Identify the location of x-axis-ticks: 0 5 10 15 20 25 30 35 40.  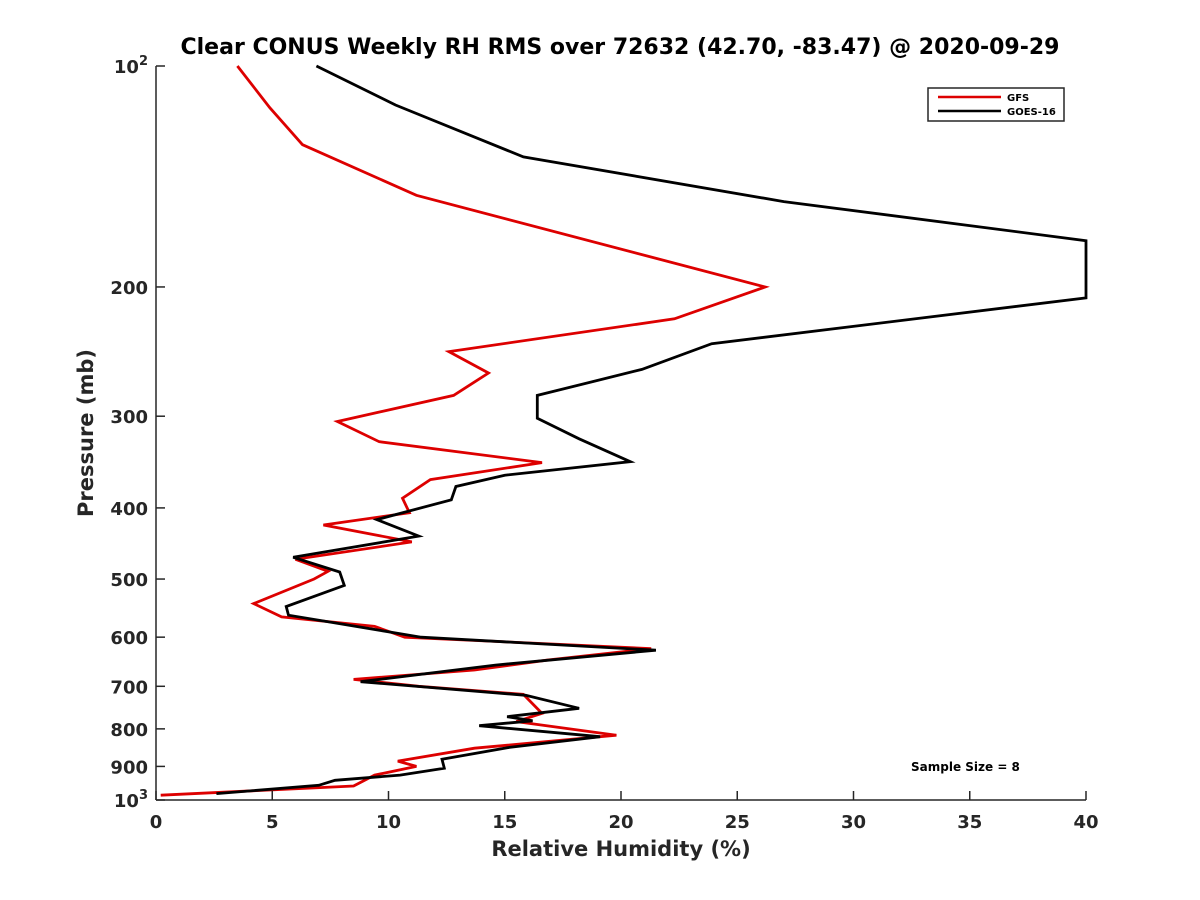
(624, 812).